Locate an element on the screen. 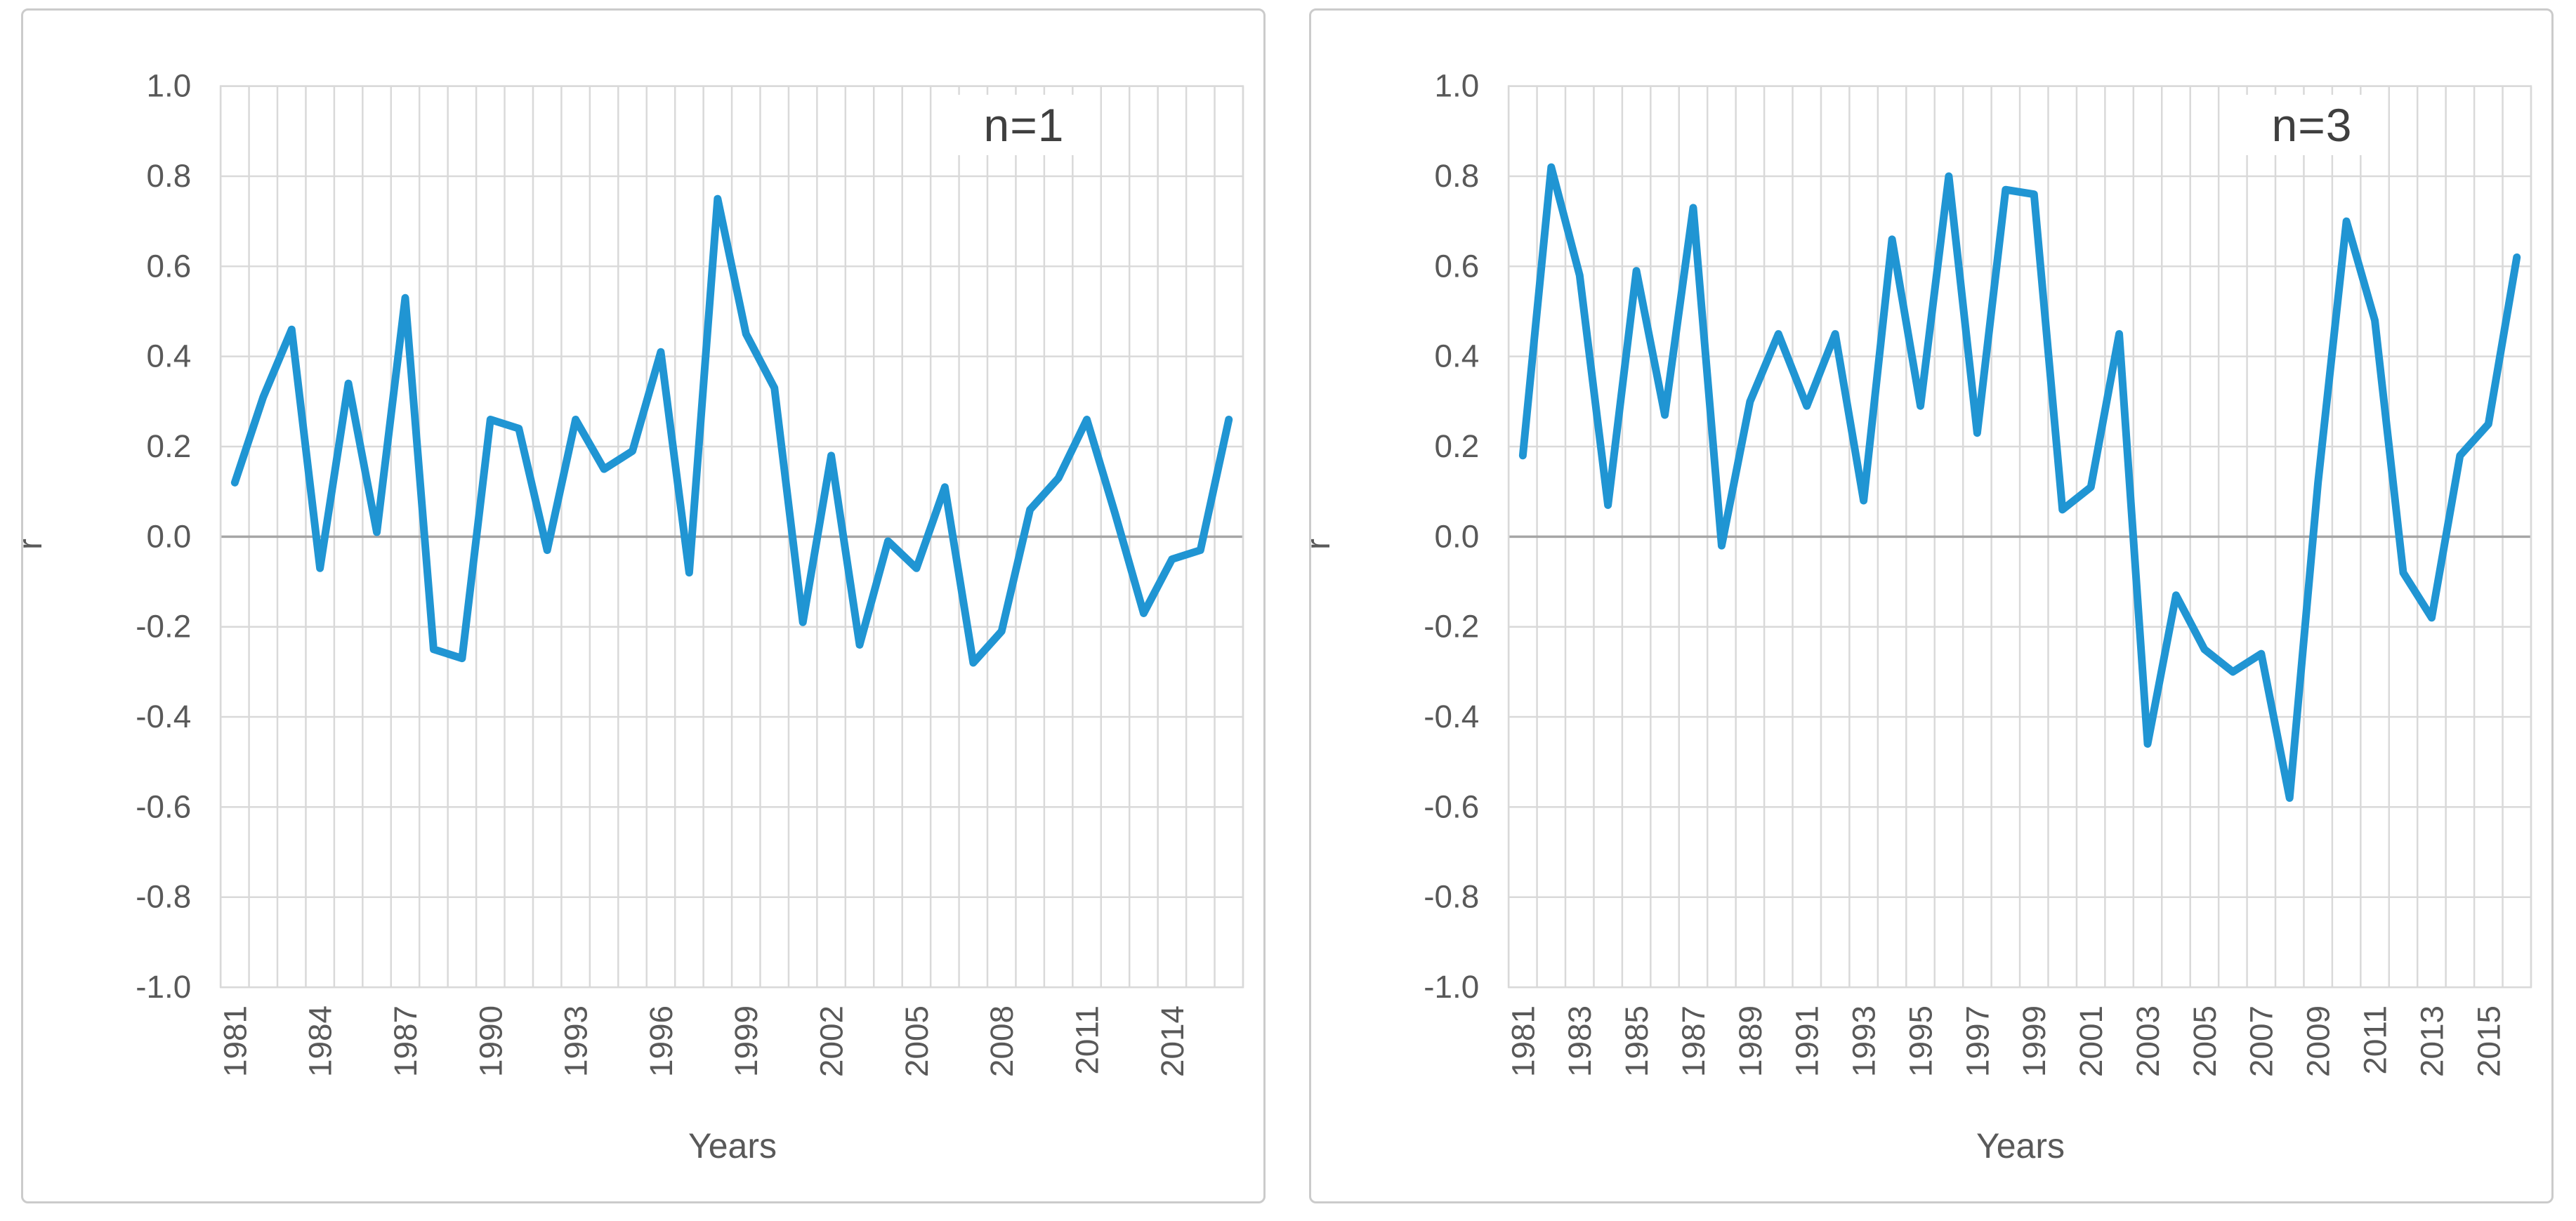 The height and width of the screenshot is (1221, 2576). x-tick-label: 2015 is located at coordinates (2488, 1041).